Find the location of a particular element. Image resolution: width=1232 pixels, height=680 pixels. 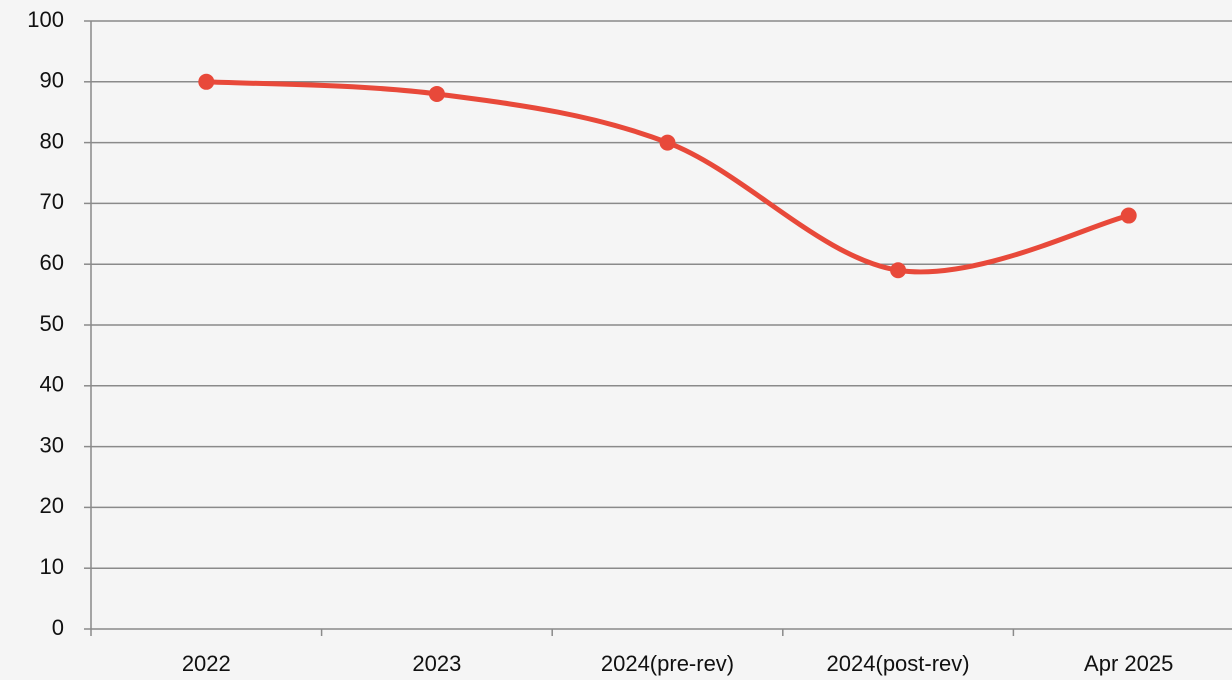

y-tick-label: 80 is located at coordinates (52, 140).